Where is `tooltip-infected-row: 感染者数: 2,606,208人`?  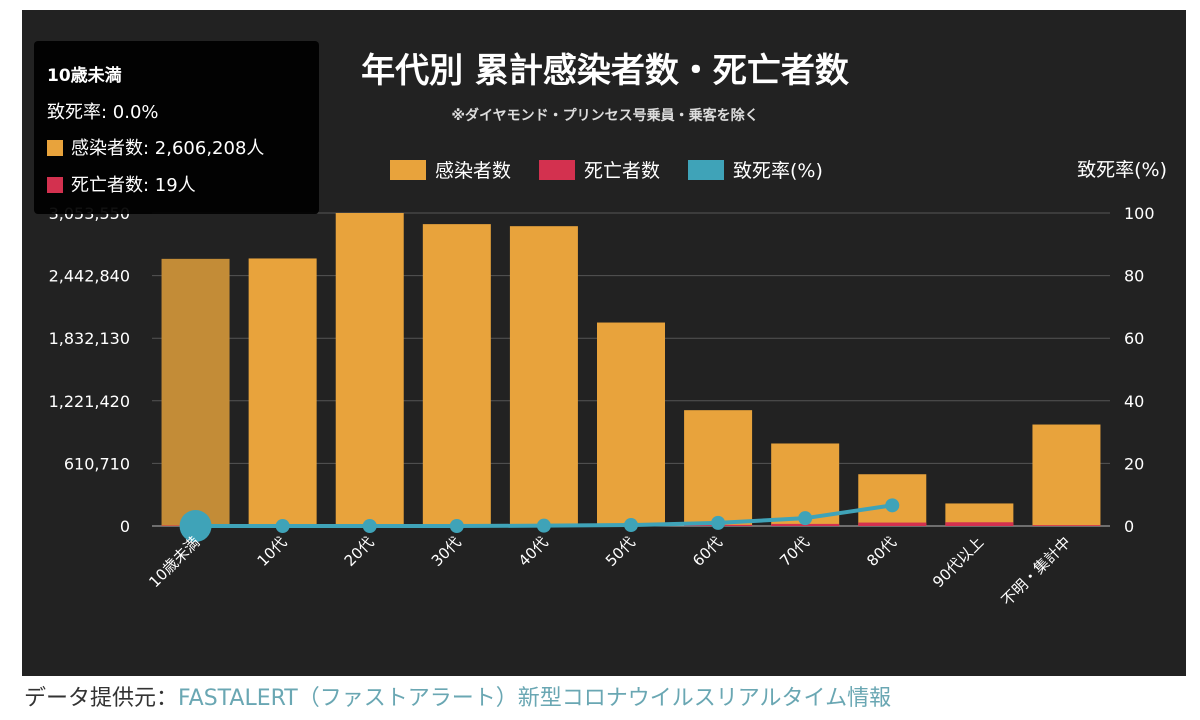
tooltip-infected-row: 感染者数: 2,606,208人 is located at coordinates (155, 147).